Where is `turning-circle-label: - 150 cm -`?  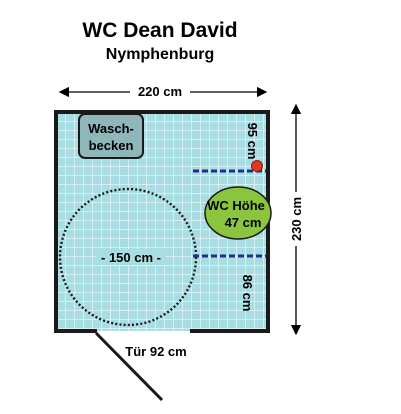 turning-circle-label: - 150 cm - is located at coordinates (131, 257).